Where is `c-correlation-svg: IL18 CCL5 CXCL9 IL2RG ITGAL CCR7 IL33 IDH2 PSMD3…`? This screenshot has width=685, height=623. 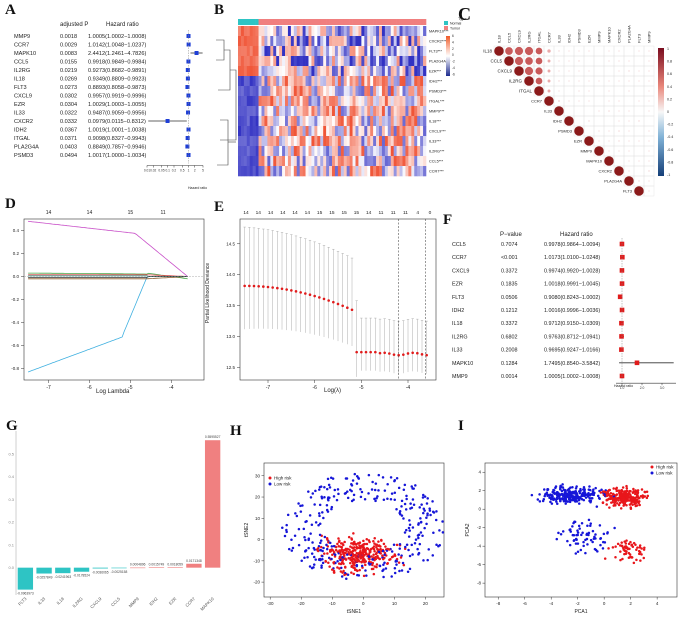 c-correlation-svg: IL18 CCL5 CXCL9 IL2RG ITGAL CCR7 IL33 IDH2 PSMD3… is located at coordinates (578, 111).